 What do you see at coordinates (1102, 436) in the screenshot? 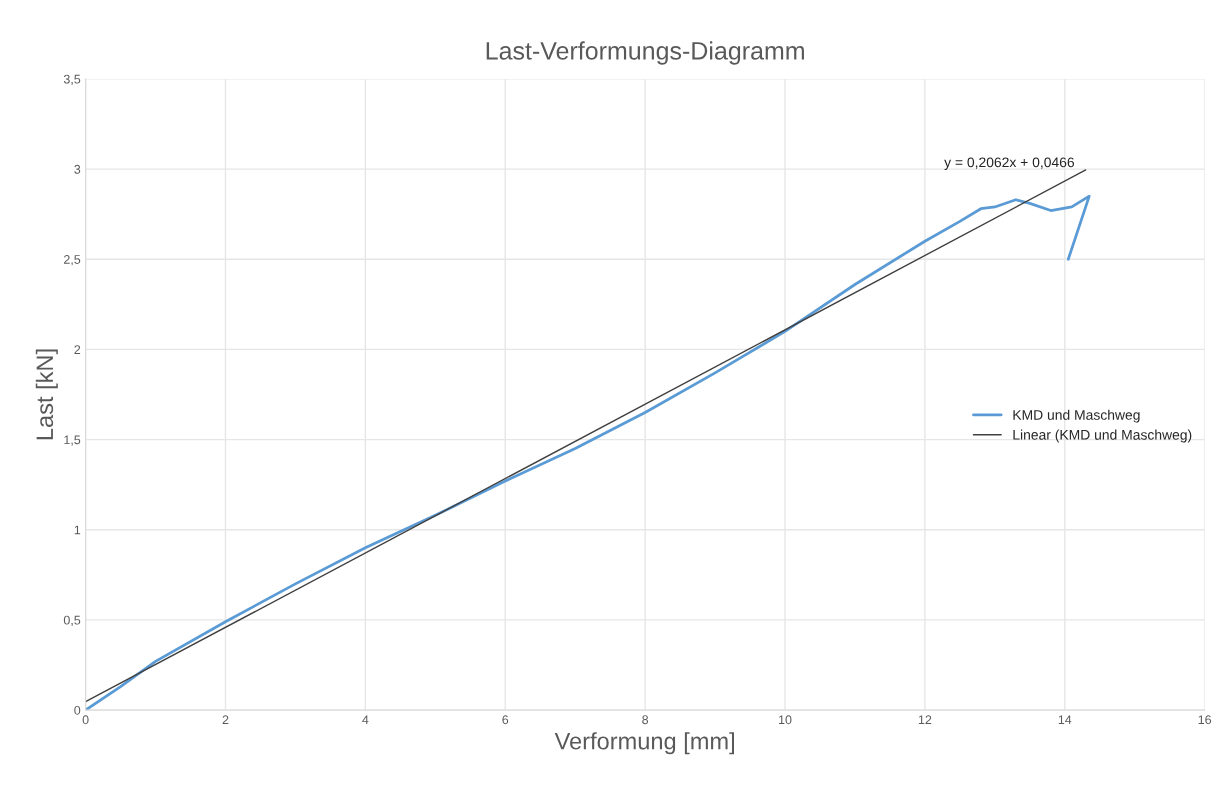
I see `legend-label: Linear (KMD und Maschweg)` at bounding box center [1102, 436].